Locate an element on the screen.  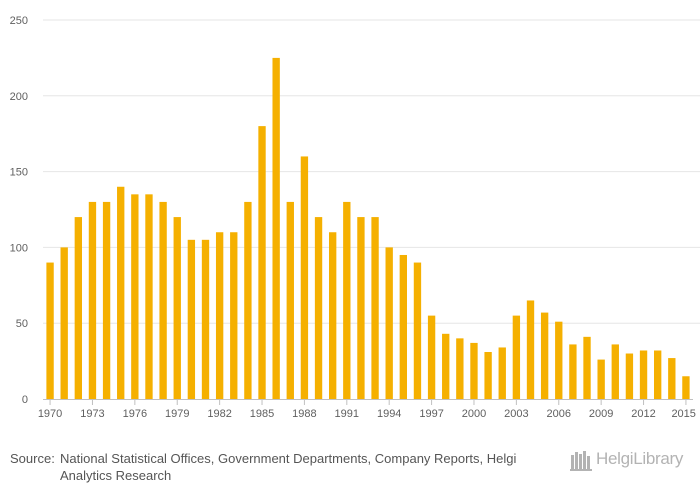
x-tick-label: 2015 is located at coordinates (683, 414).